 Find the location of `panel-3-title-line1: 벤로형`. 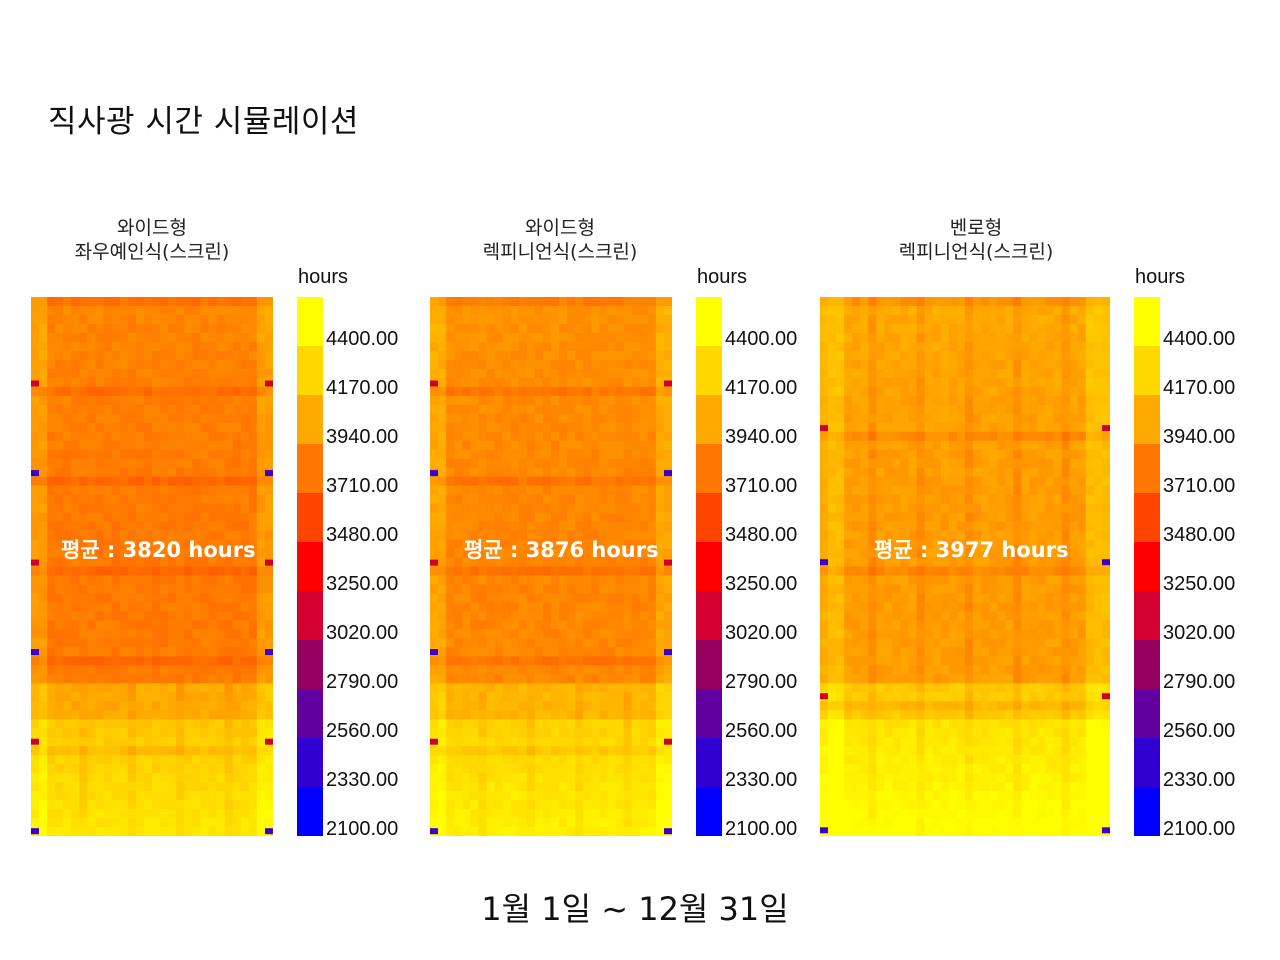

panel-3-title-line1: 벤로형 is located at coordinates (976, 228).